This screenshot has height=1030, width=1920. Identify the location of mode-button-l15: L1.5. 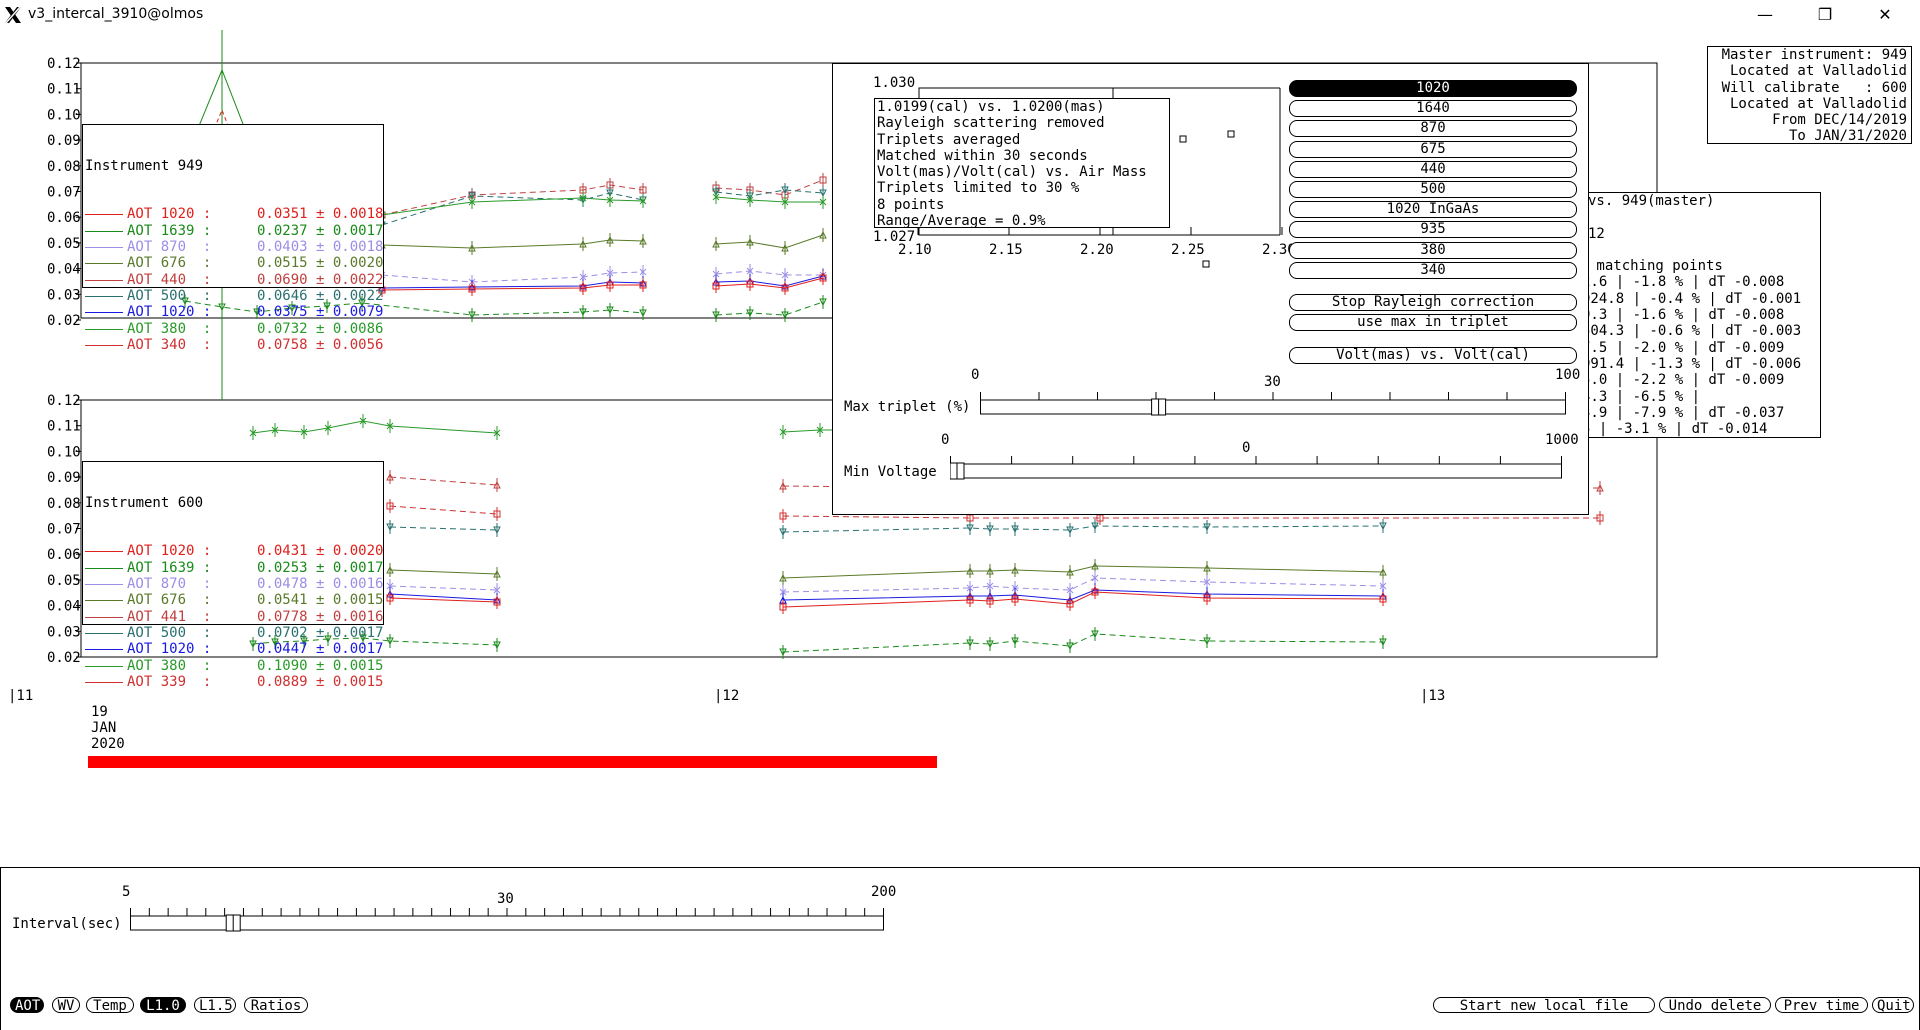
(215, 1005).